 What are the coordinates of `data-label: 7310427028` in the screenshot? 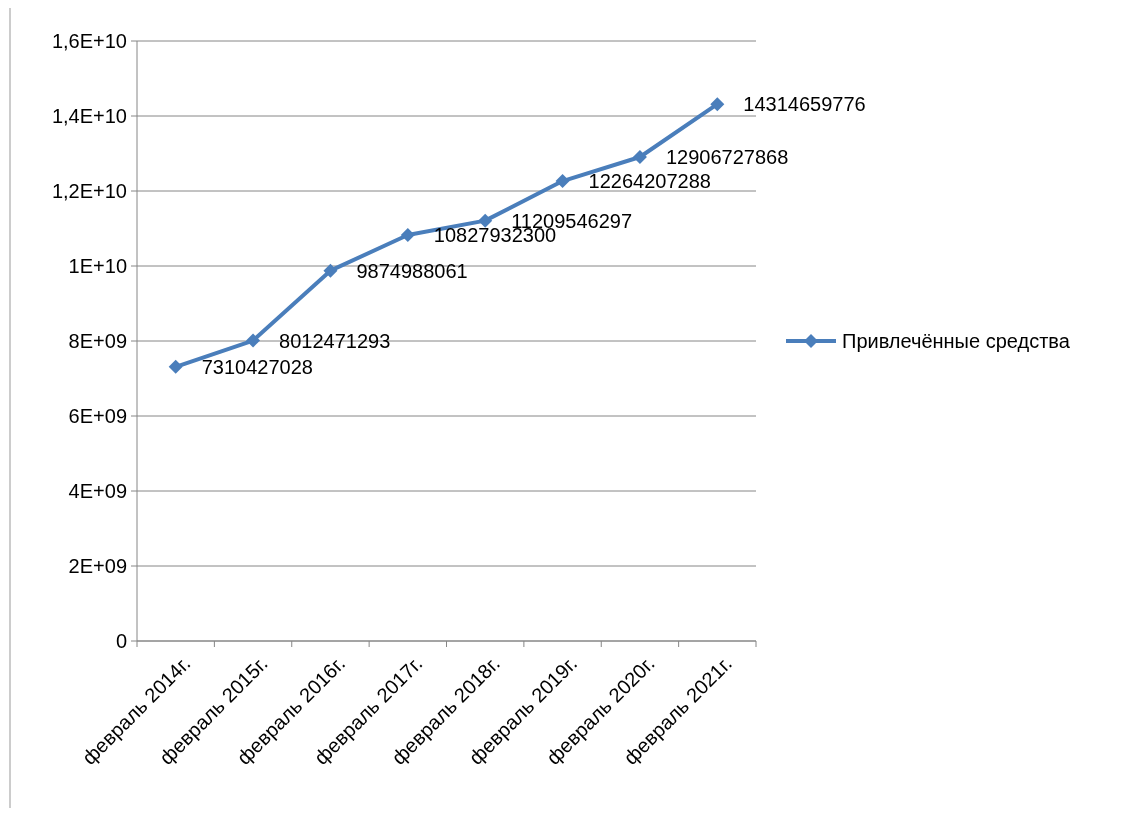 It's located at (257, 366).